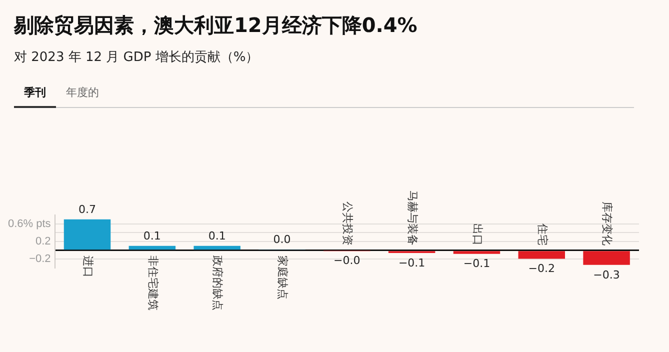 Image resolution: width=669 pixels, height=352 pixels. What do you see at coordinates (216, 25) in the screenshot?
I see `chart-title: 剔除贸易因素，澳大利亚12月经济下降0.4%` at bounding box center [216, 25].